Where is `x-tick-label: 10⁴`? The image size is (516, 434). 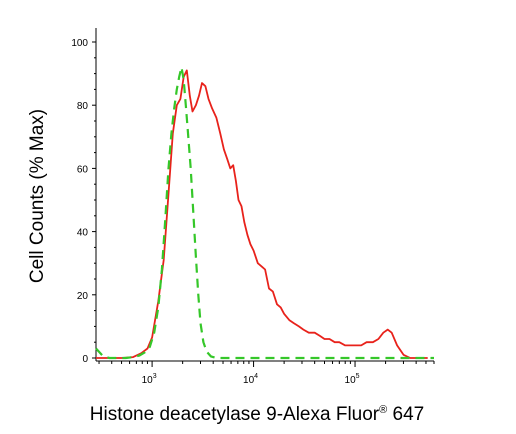 x-tick-label: 10⁴ is located at coordinates (250, 379).